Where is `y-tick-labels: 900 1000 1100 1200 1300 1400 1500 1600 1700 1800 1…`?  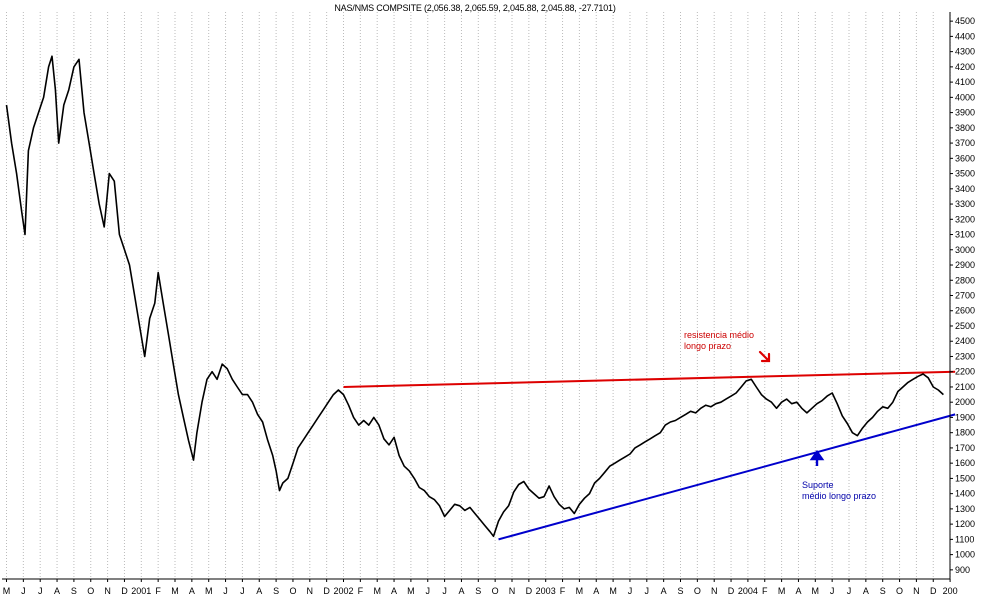
y-tick-labels: 900 1000 1100 1200 1300 1400 1500 1600 1700 1800 1… is located at coordinates (965, 295).